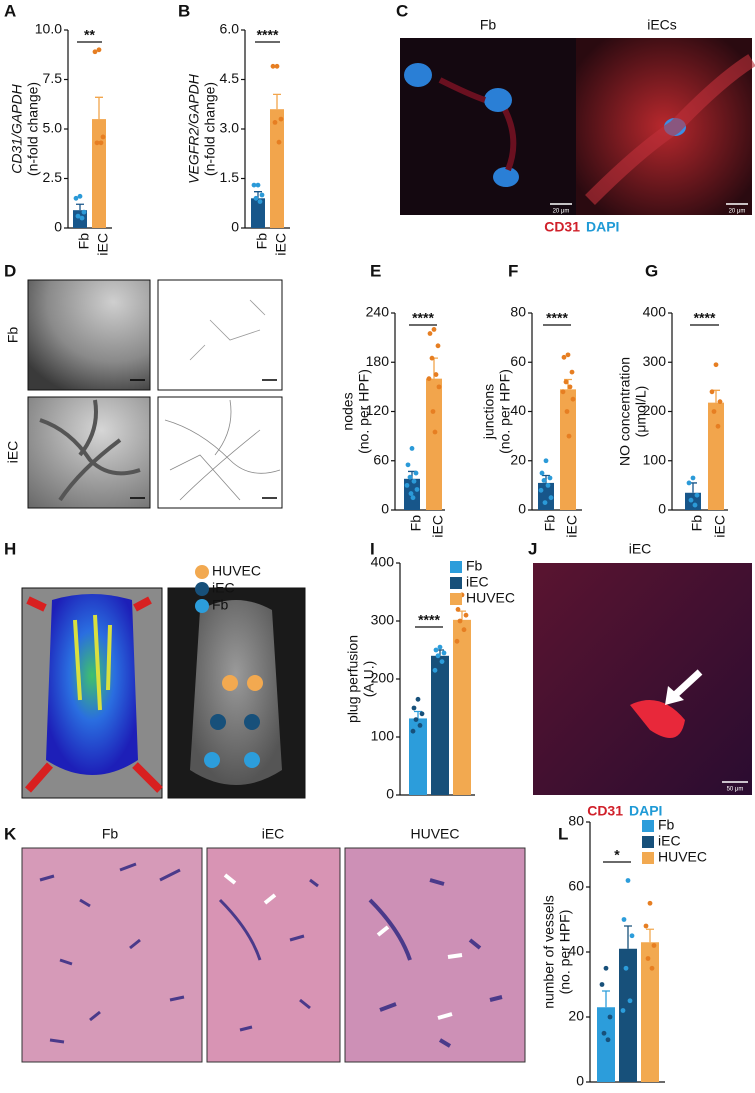  What do you see at coordinates (90, 450) in the screenshot?
I see `network` at bounding box center [90, 450].